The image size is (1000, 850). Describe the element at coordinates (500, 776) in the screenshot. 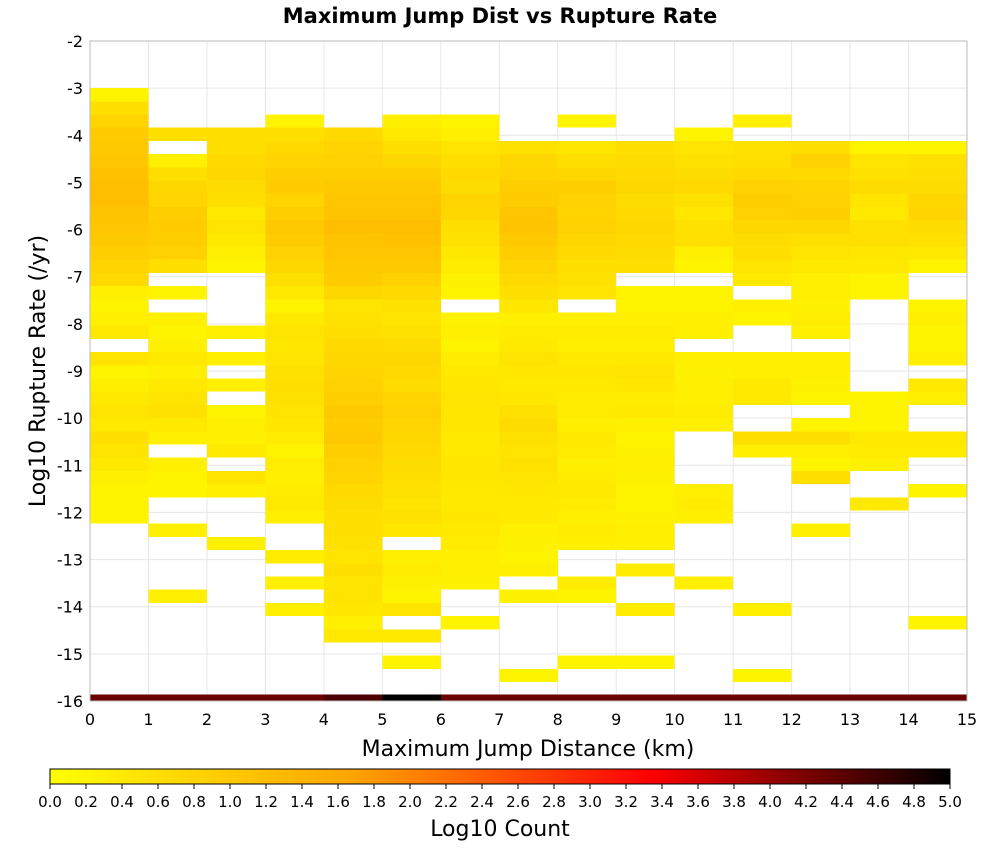

I see `colorbar` at that location.